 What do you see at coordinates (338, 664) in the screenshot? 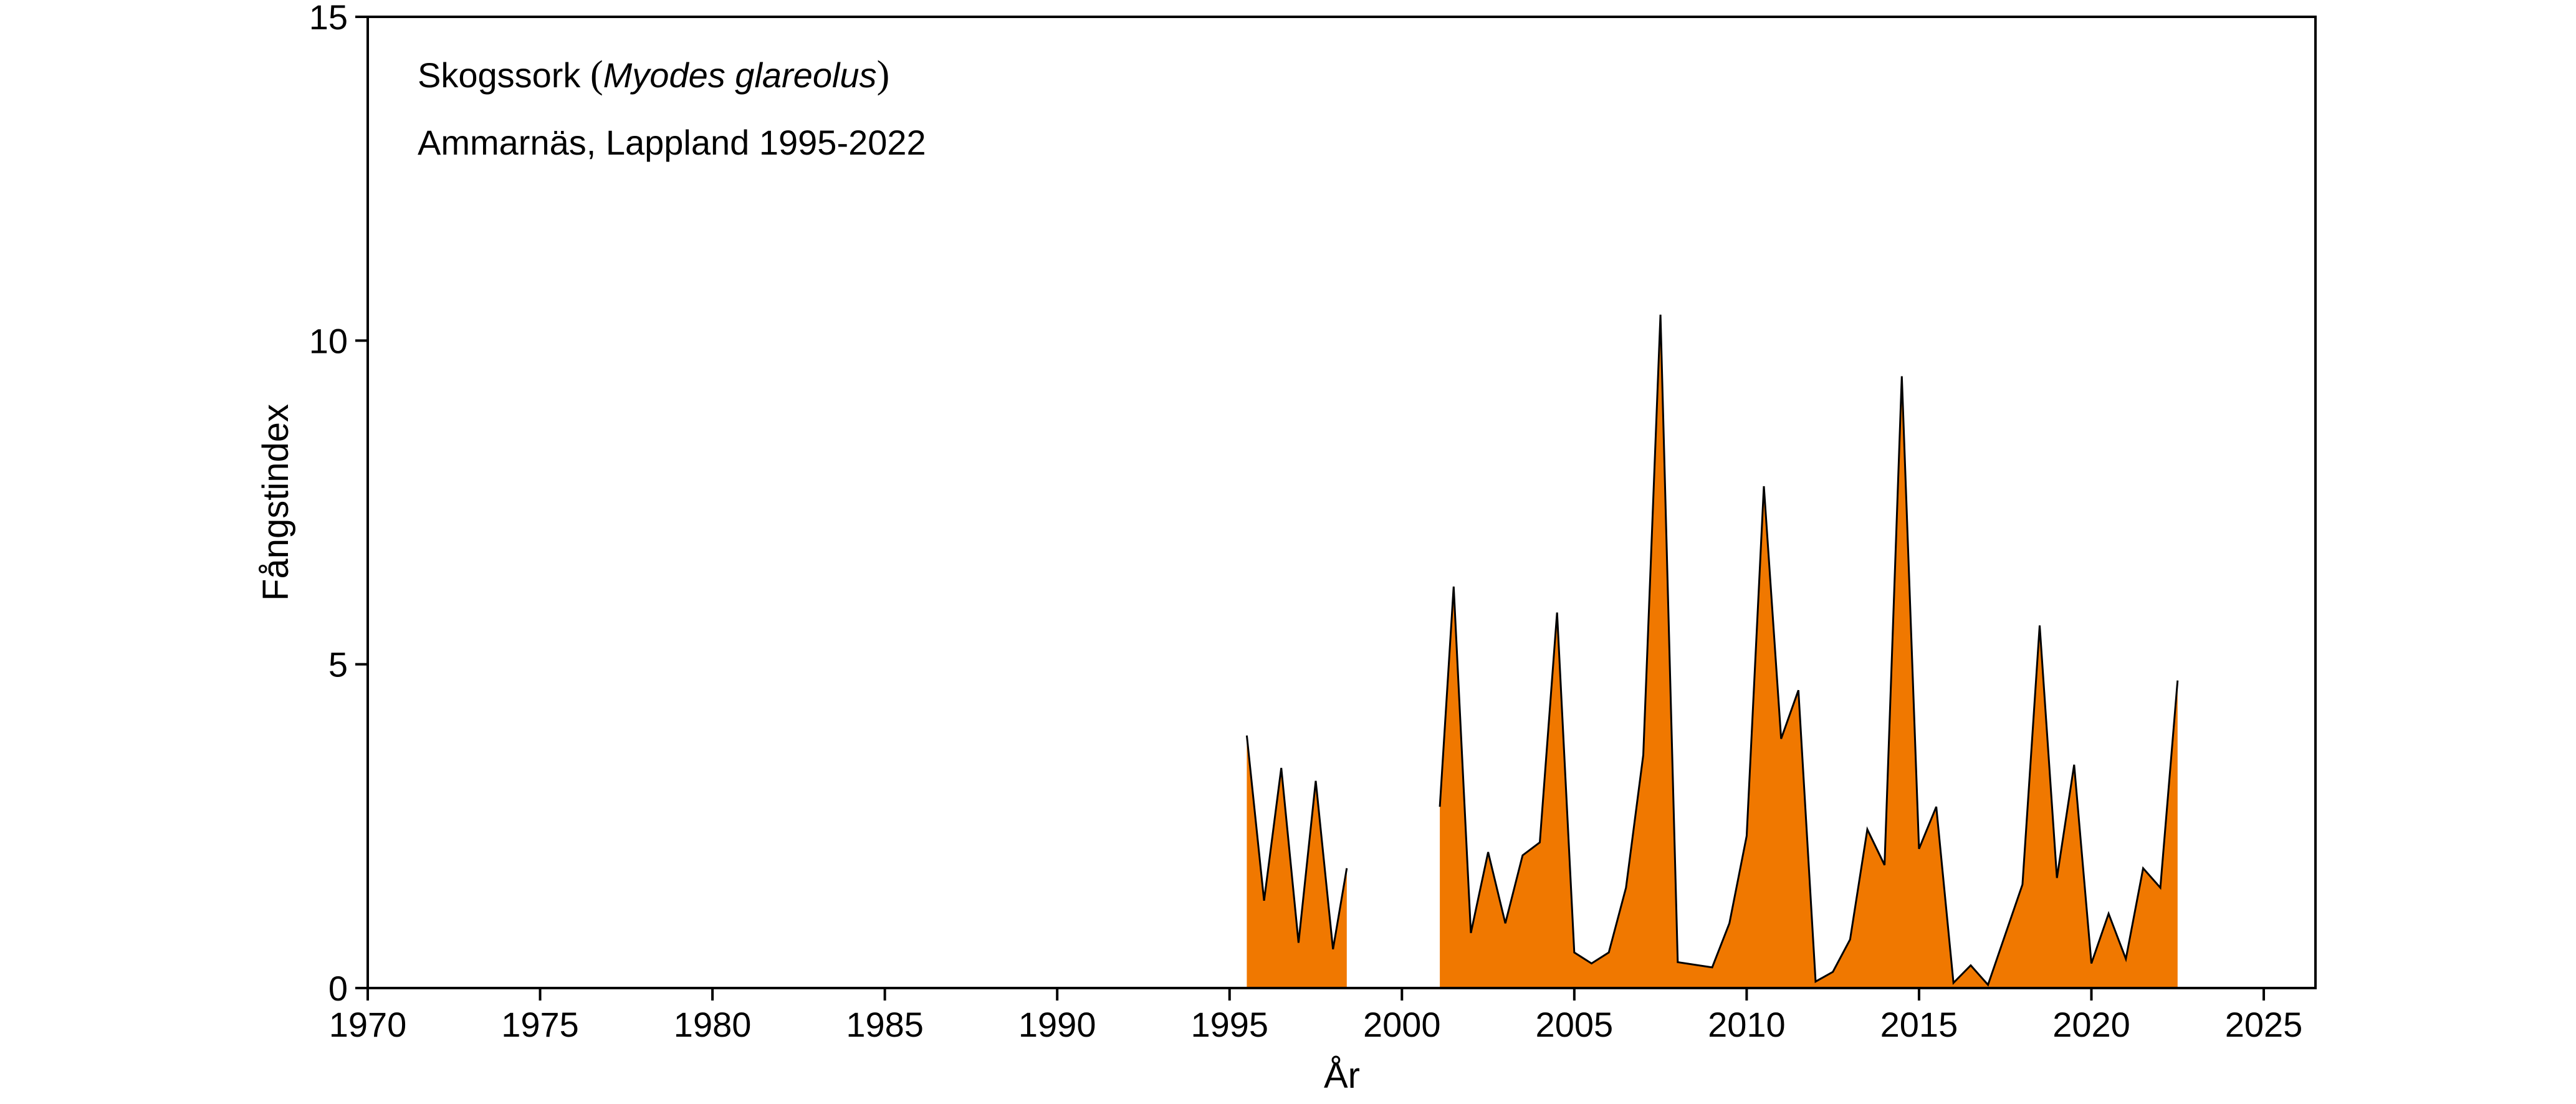
I see `y-tick-label: 5` at bounding box center [338, 664].